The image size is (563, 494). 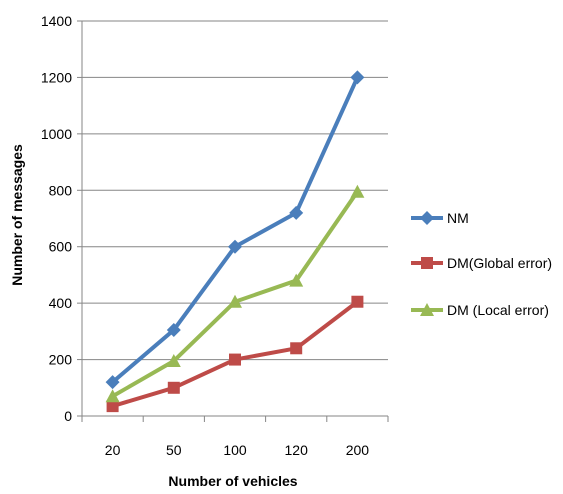 What do you see at coordinates (297, 450) in the screenshot?
I see `x-tick-label: 120` at bounding box center [297, 450].